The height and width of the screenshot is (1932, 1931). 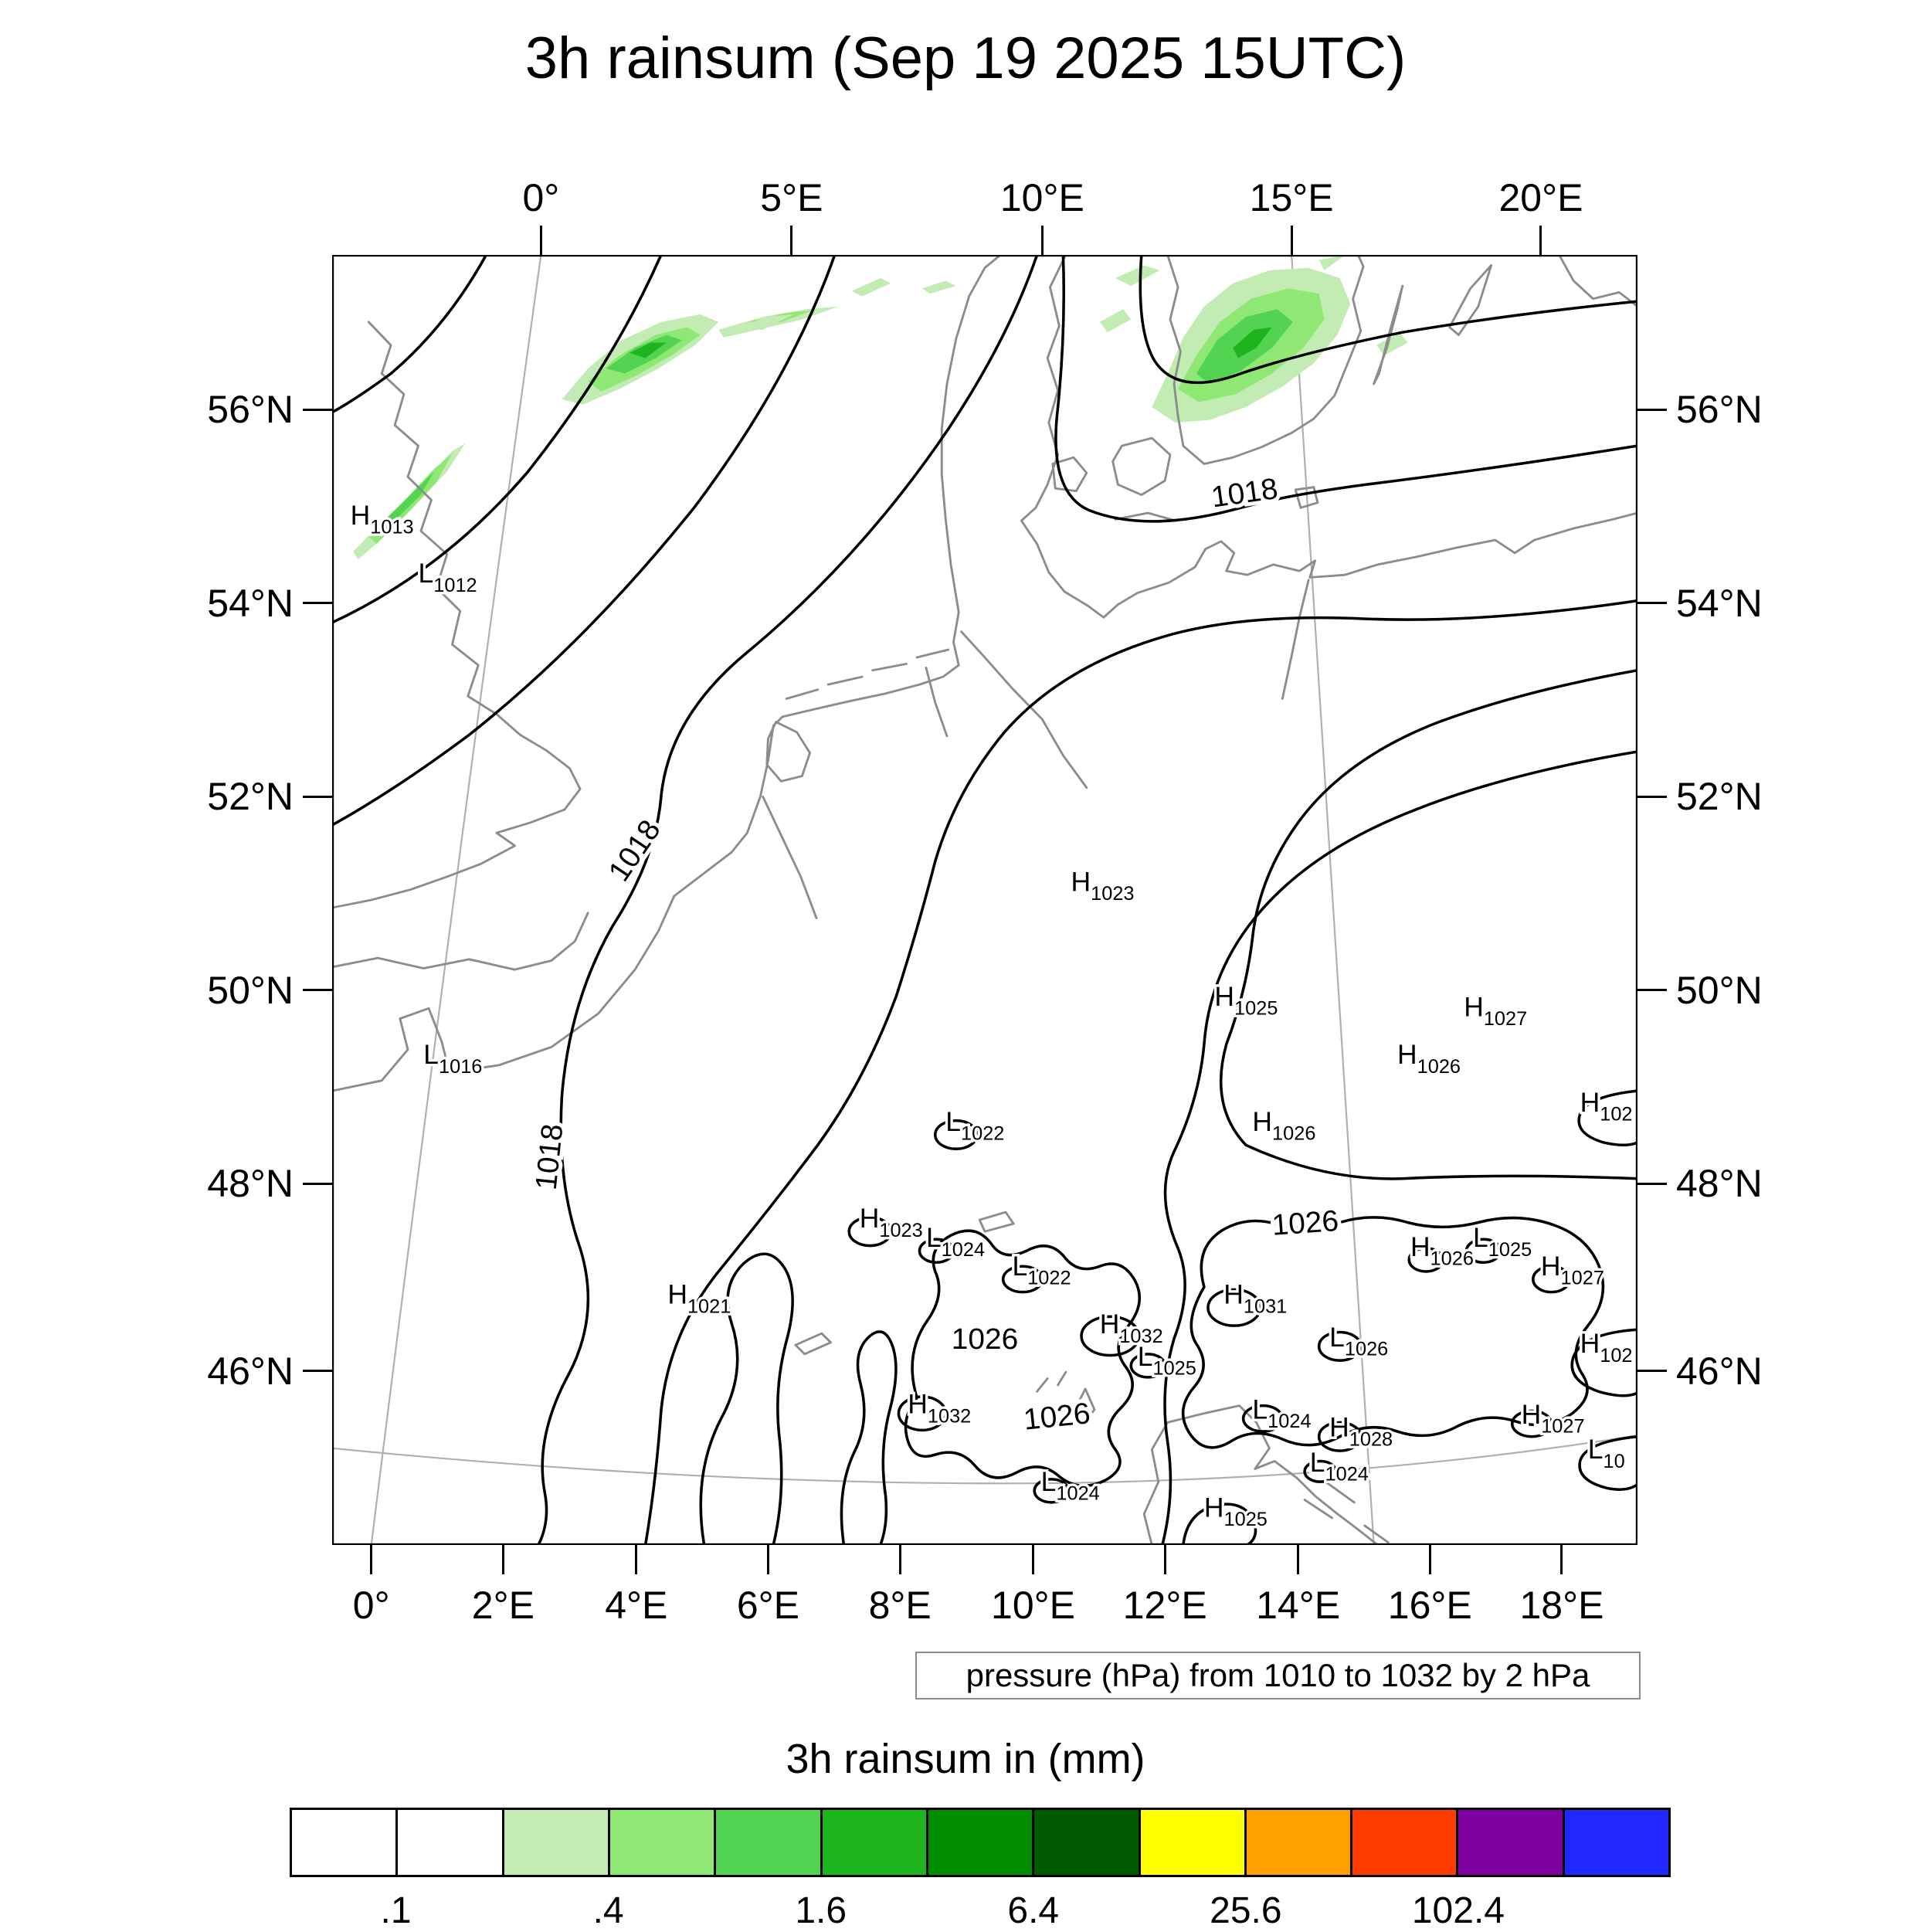 What do you see at coordinates (1033, 1605) in the screenshot?
I see `axis-label-bottom: 10°E` at bounding box center [1033, 1605].